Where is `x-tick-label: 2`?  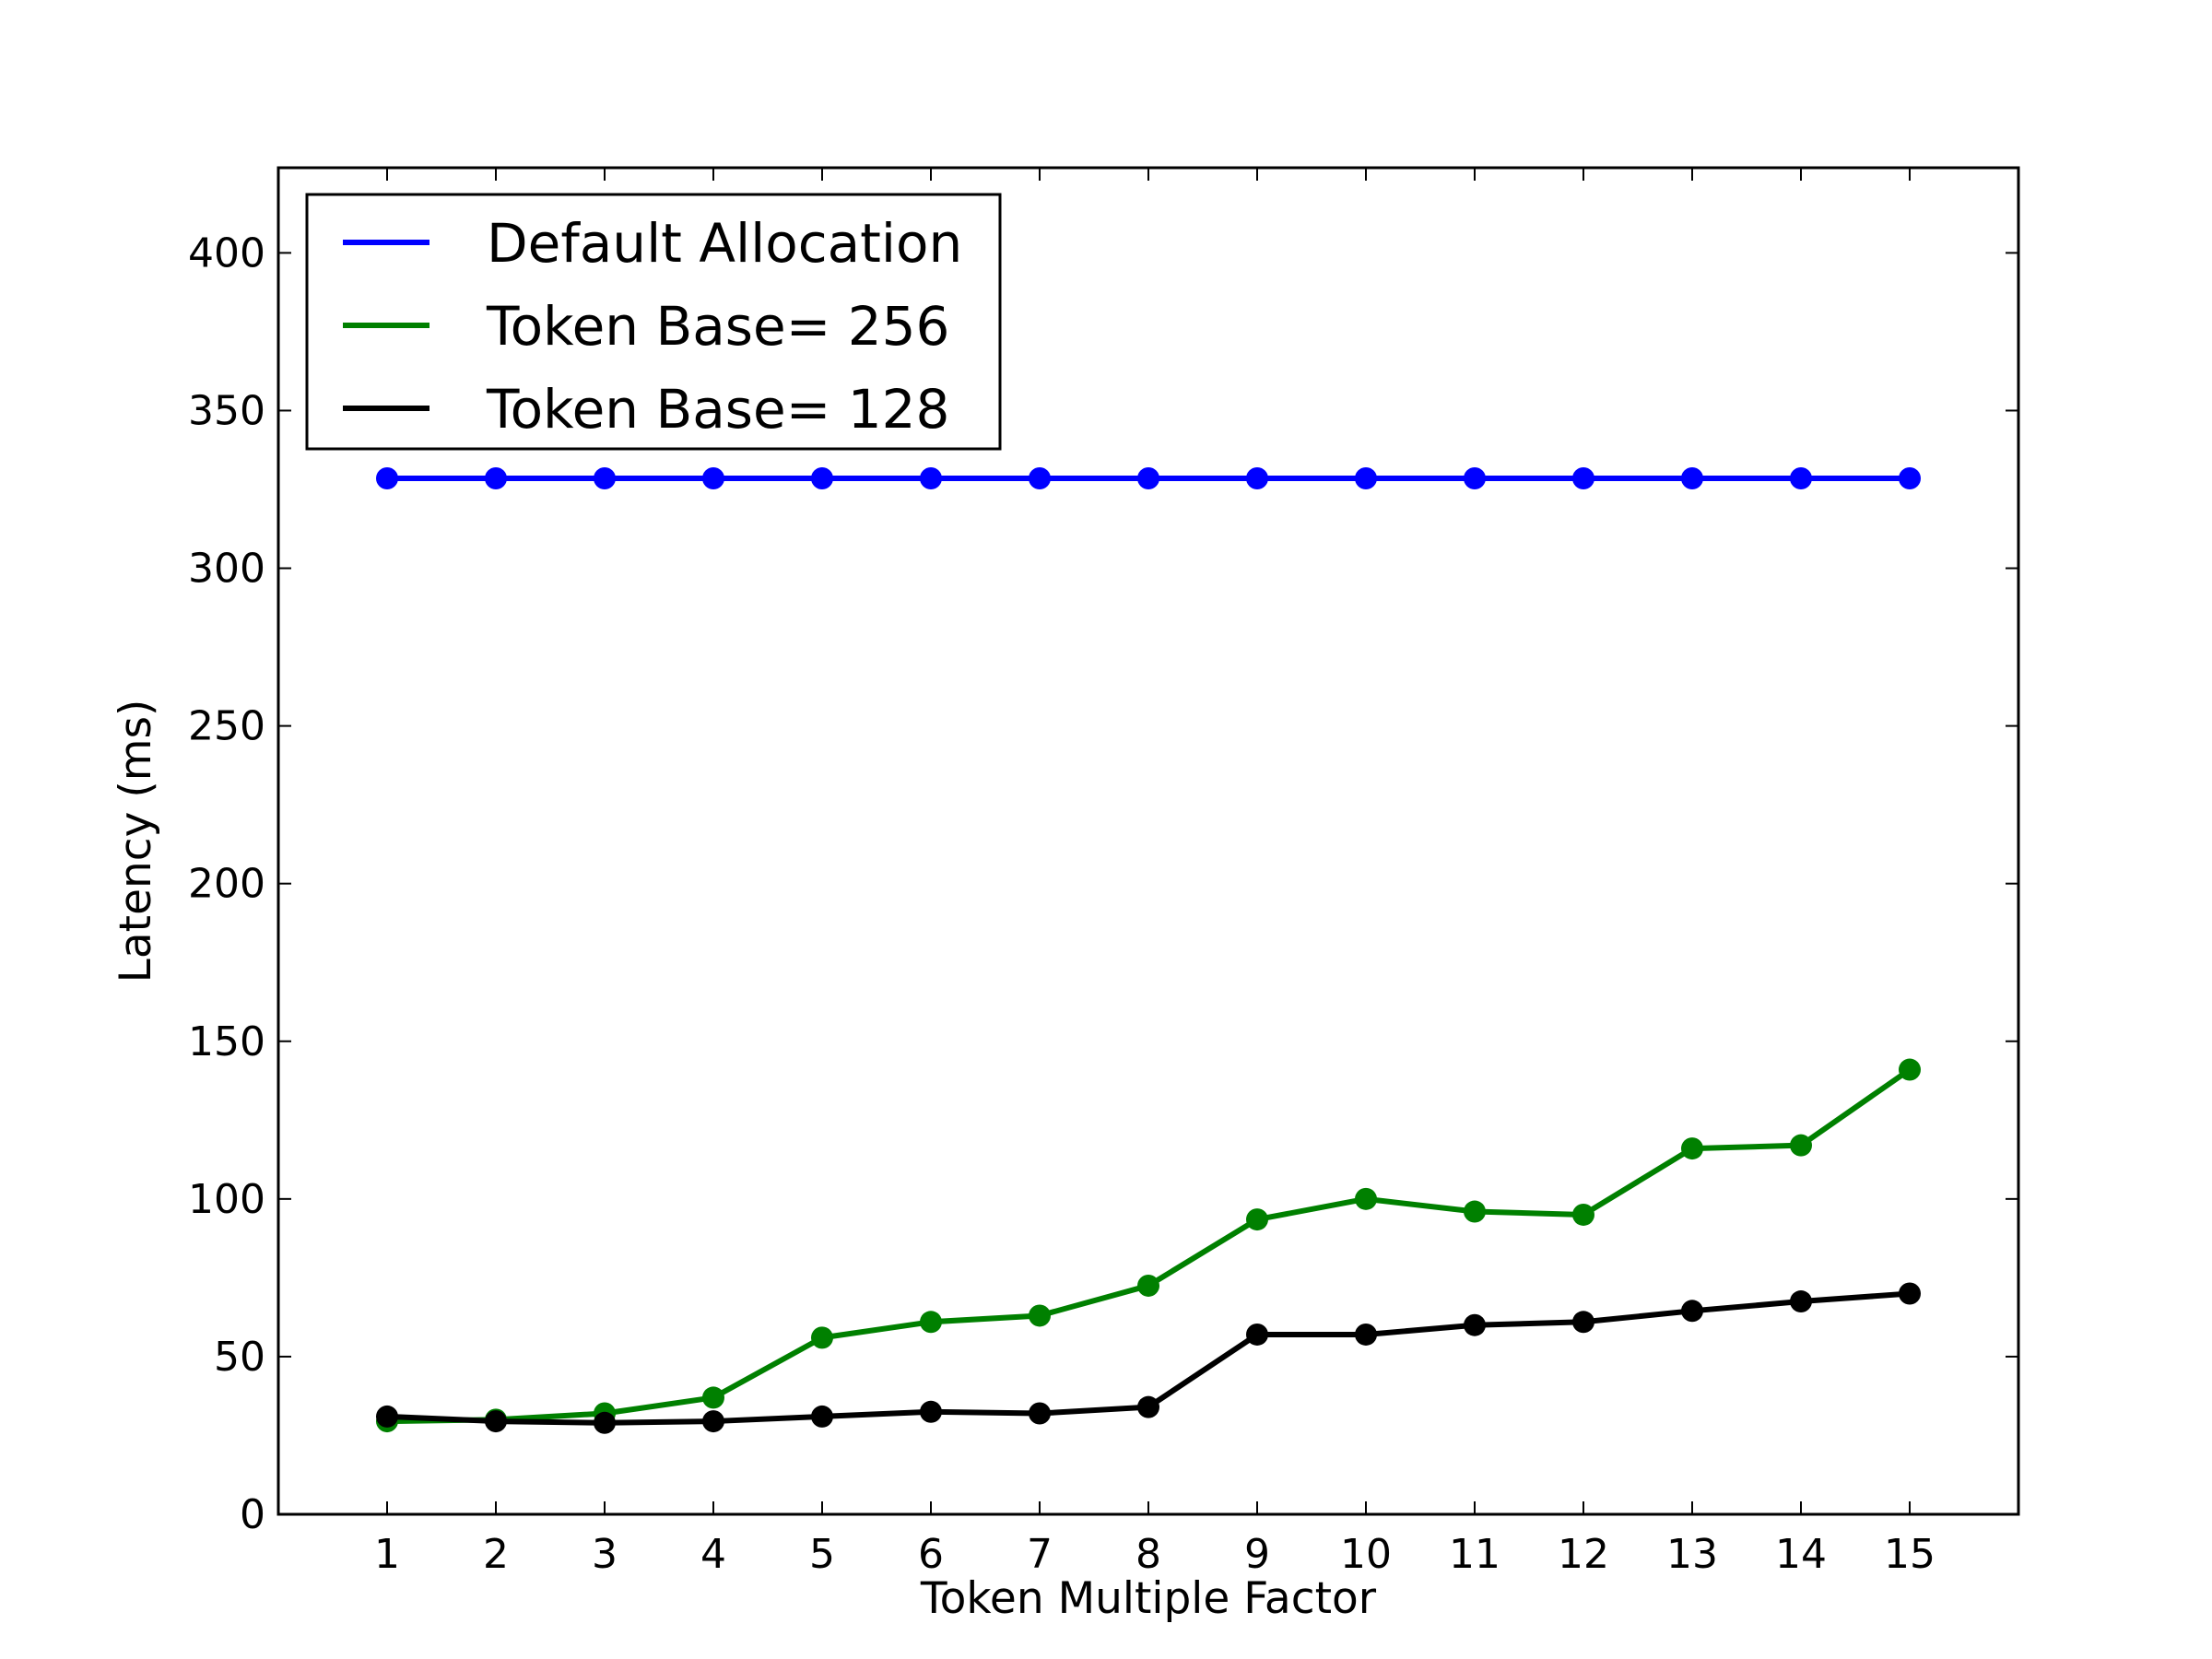 x-tick-label: 2 is located at coordinates (496, 1554).